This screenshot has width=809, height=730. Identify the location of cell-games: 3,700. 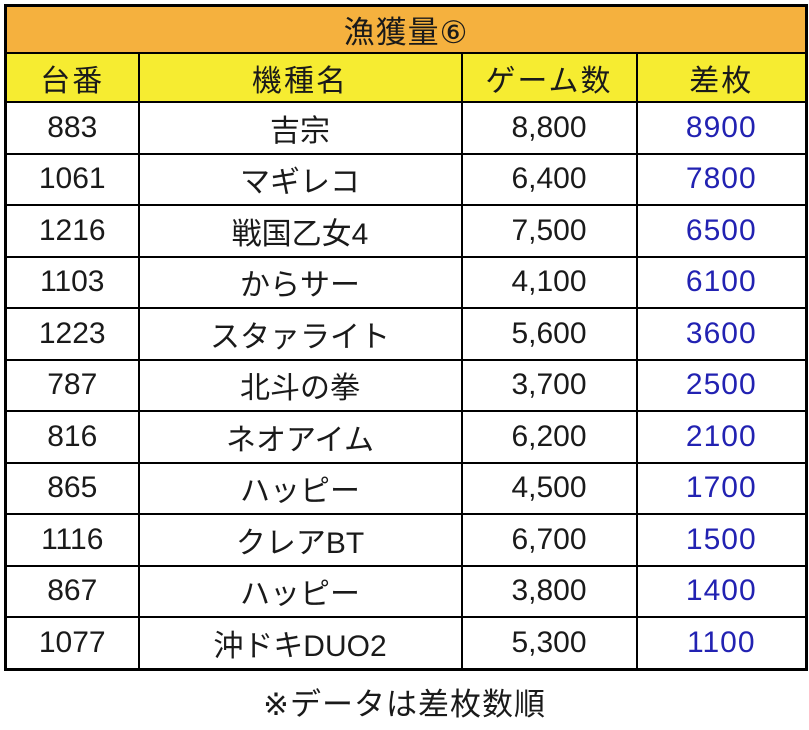
(549, 385).